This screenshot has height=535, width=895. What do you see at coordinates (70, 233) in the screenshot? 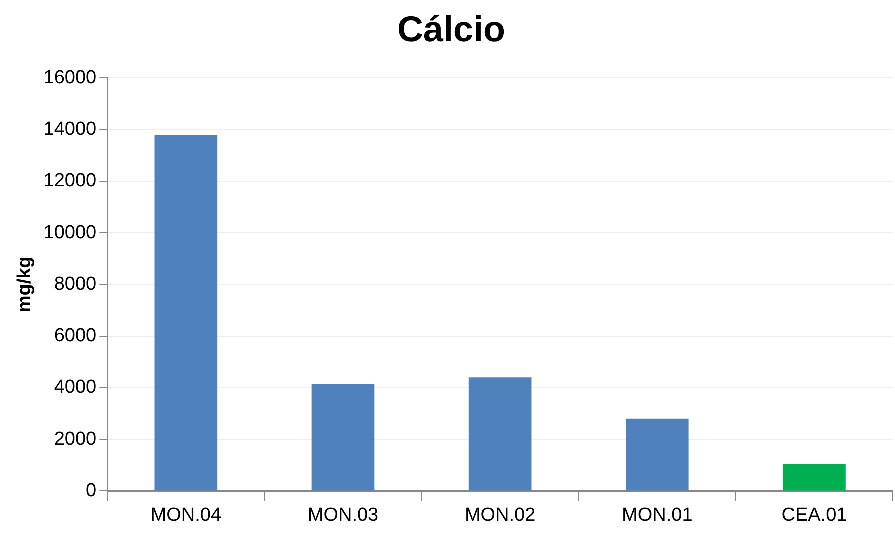
I see `y-tick-label: 10000` at bounding box center [70, 233].